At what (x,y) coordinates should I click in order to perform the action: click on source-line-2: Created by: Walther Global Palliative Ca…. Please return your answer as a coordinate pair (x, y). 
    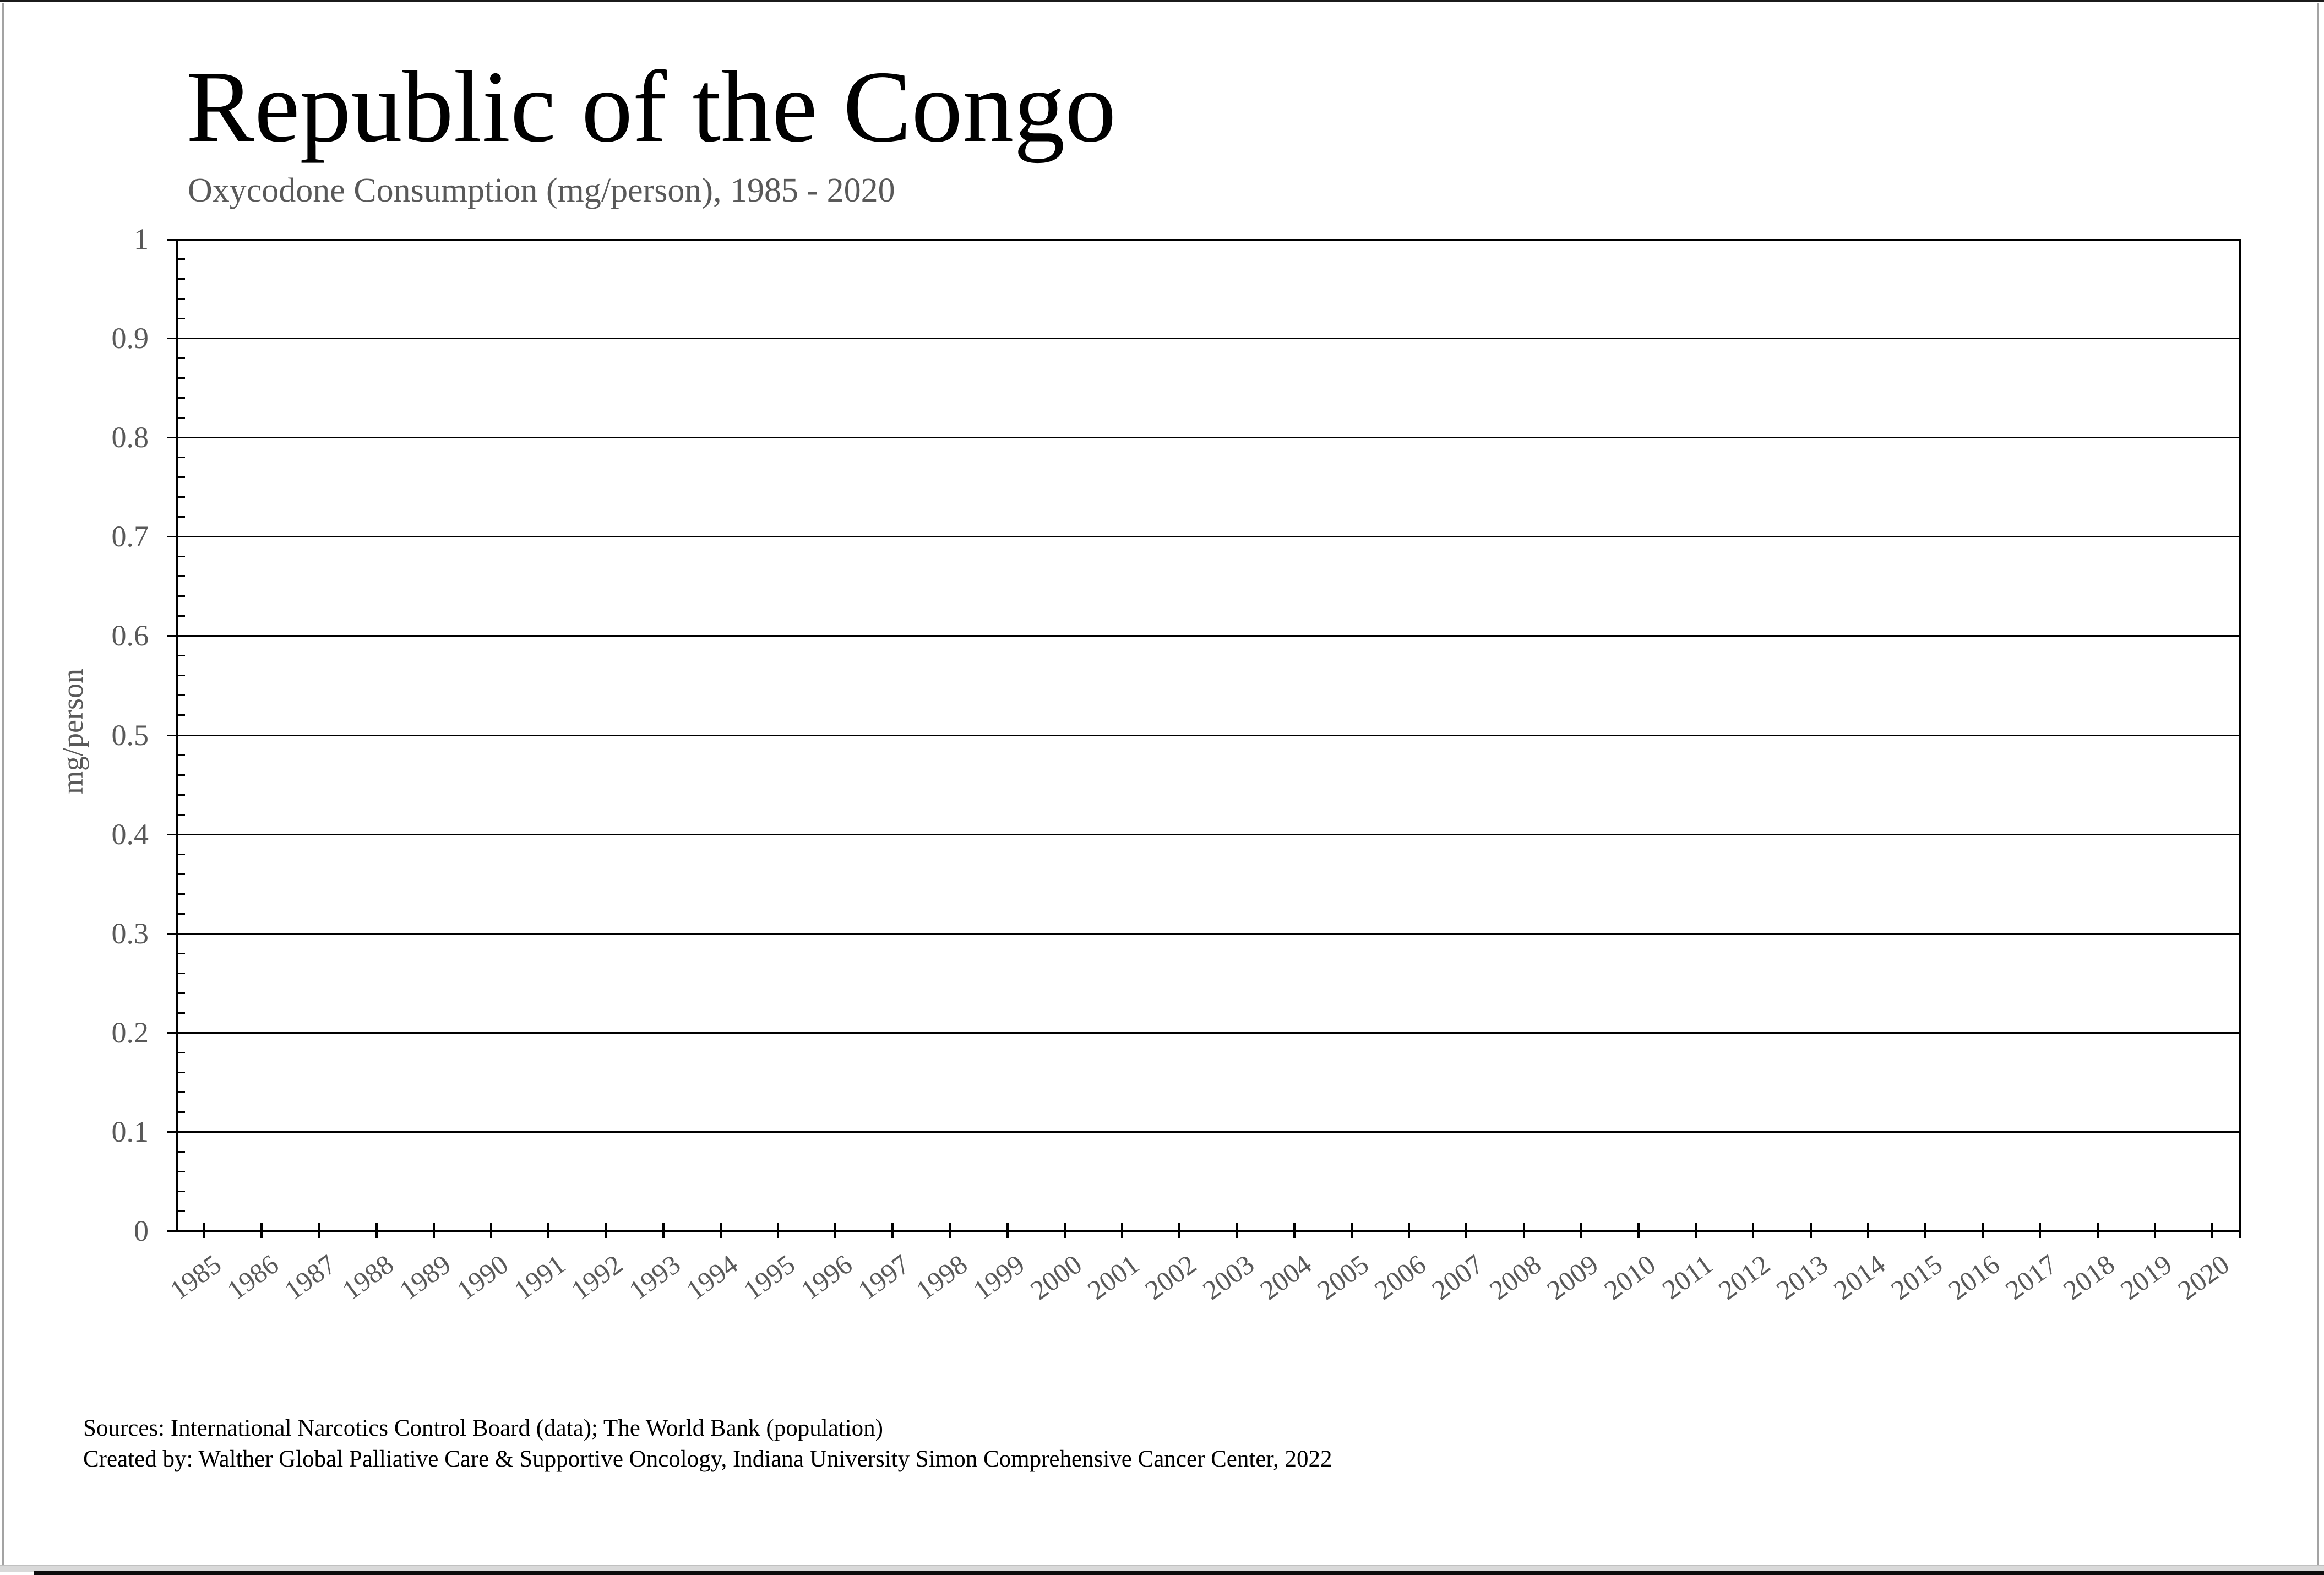
    Looking at the image, I should click on (708, 1459).